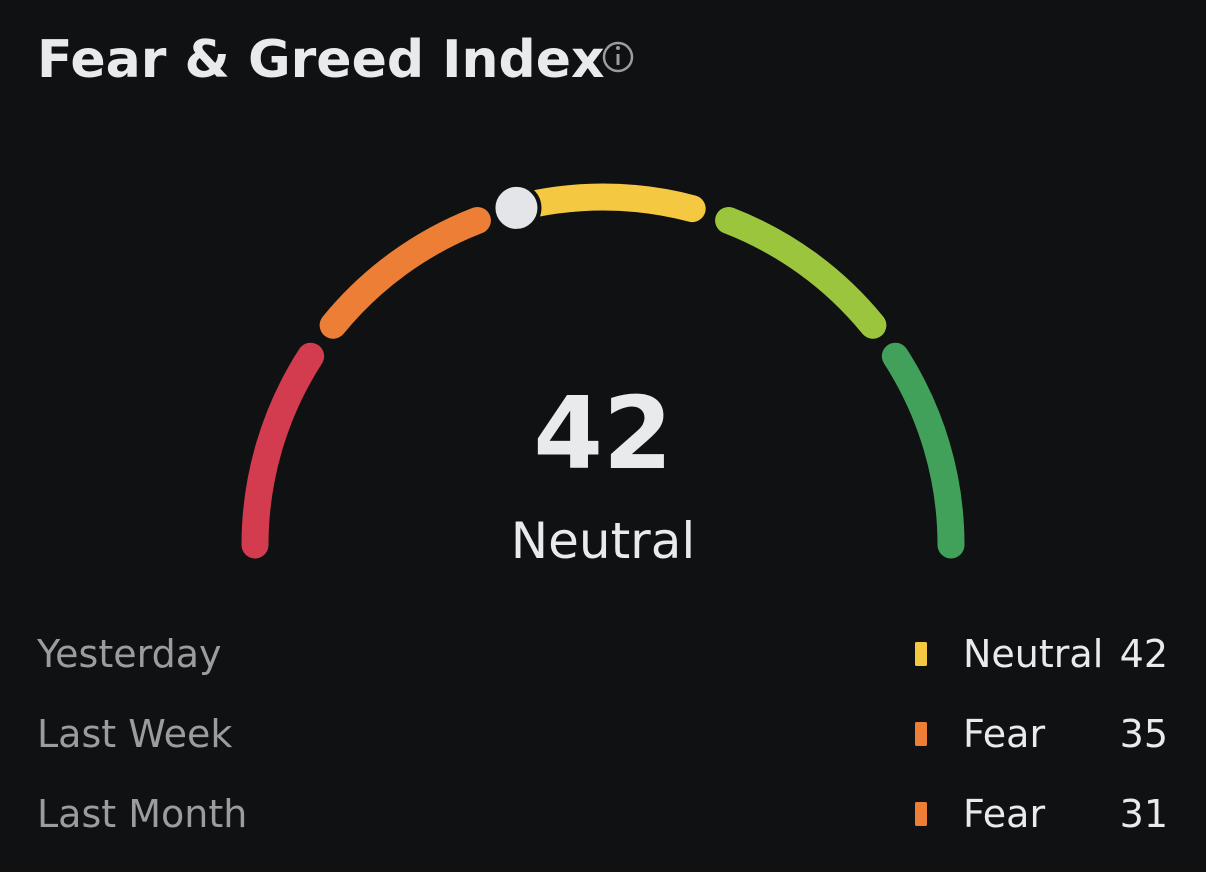  What do you see at coordinates (516, 207) in the screenshot?
I see `gauge-pointer` at bounding box center [516, 207].